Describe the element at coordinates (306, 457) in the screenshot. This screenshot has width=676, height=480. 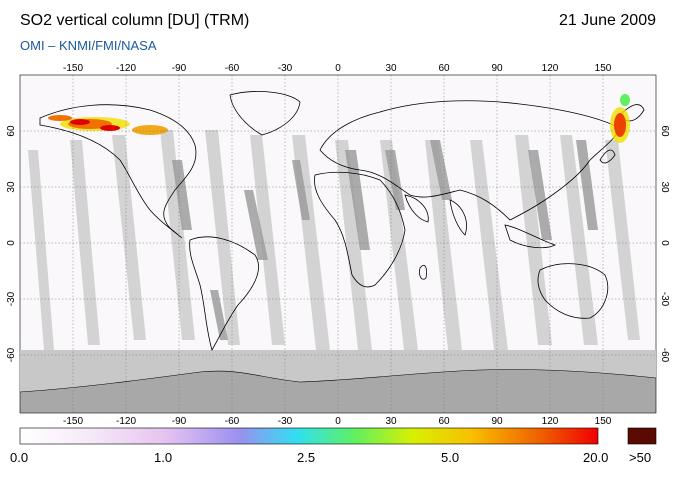
I see `colorbar-label: 2.5` at that location.